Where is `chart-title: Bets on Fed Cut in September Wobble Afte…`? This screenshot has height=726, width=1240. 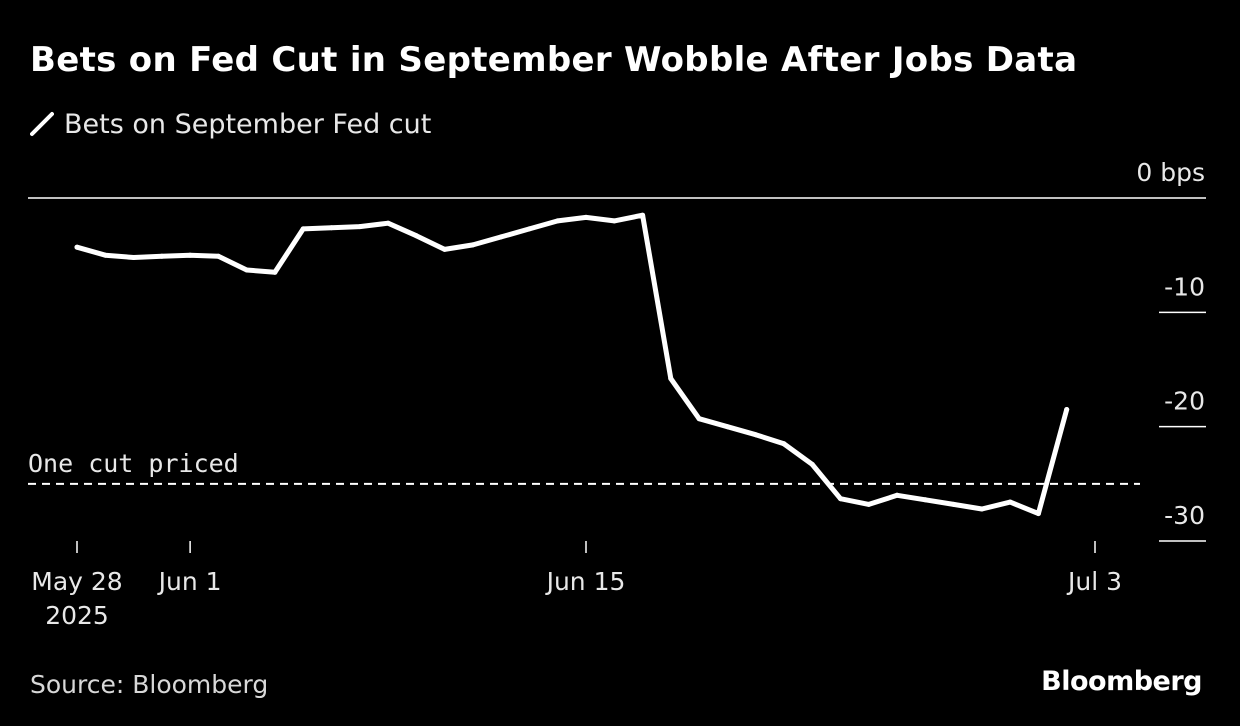
chart-title: Bets on Fed Cut in September Wobble Afte… is located at coordinates (554, 60).